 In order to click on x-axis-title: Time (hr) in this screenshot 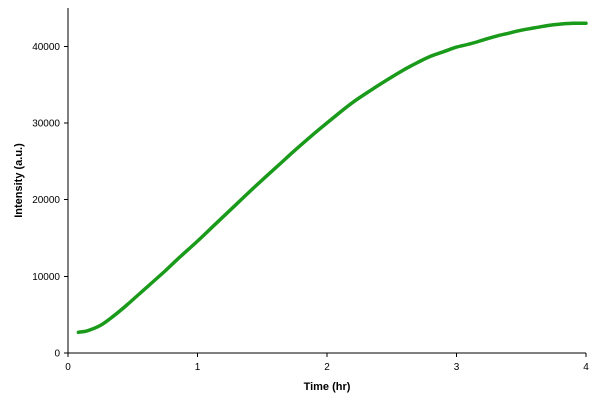, I will do `click(327, 387)`.